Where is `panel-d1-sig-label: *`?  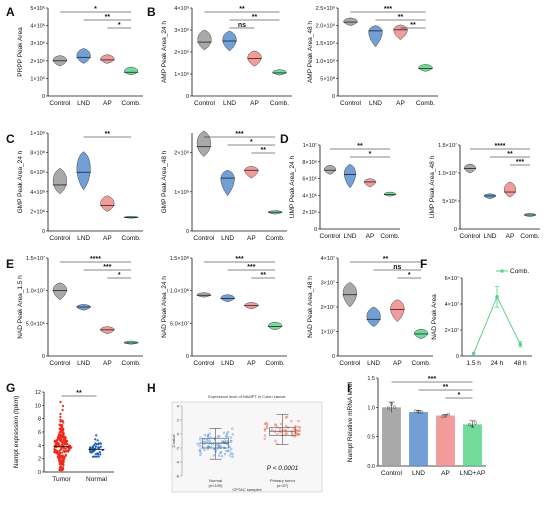
panel-d1-sig-label: * is located at coordinates (370, 154).